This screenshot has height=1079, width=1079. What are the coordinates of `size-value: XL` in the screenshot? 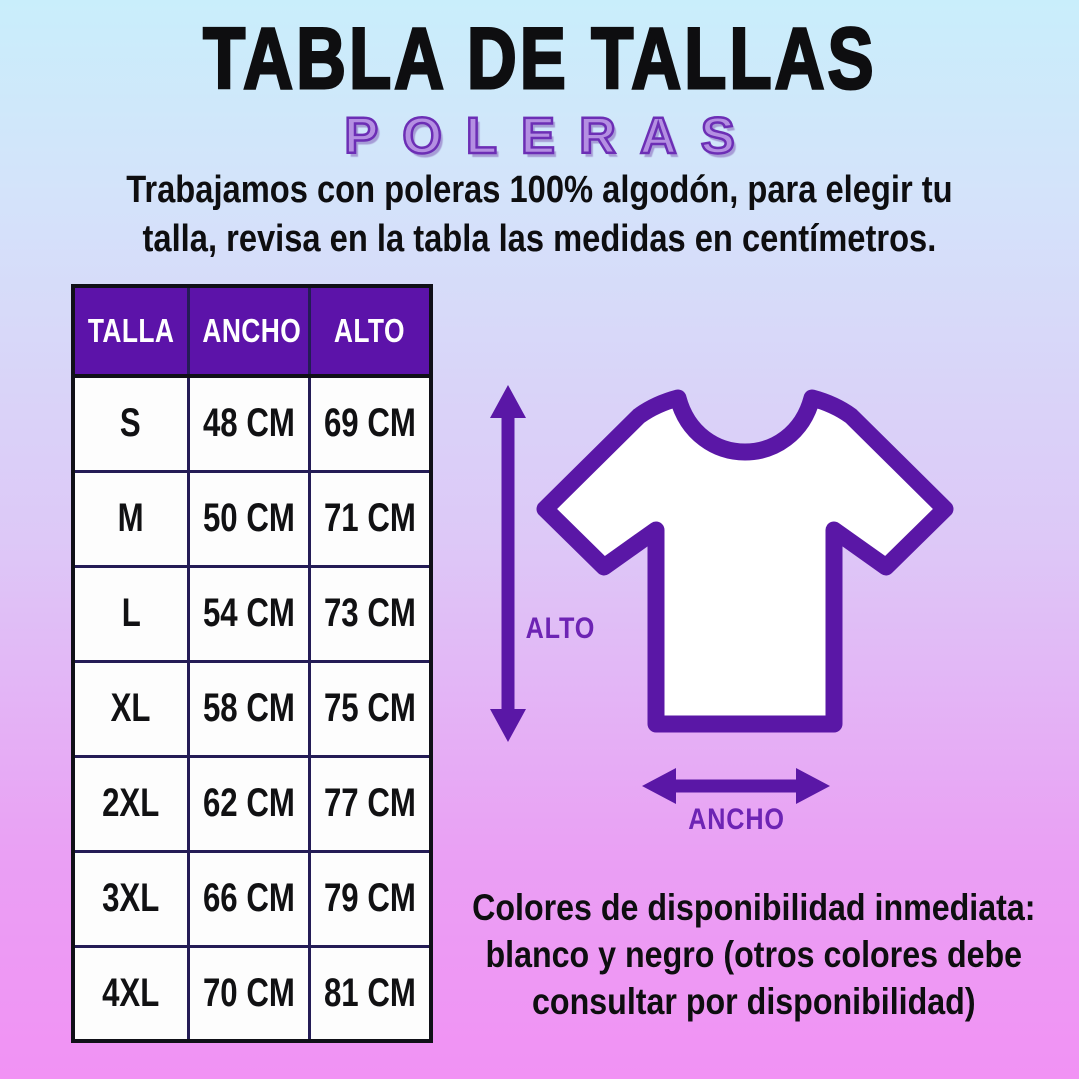 It's located at (130, 708).